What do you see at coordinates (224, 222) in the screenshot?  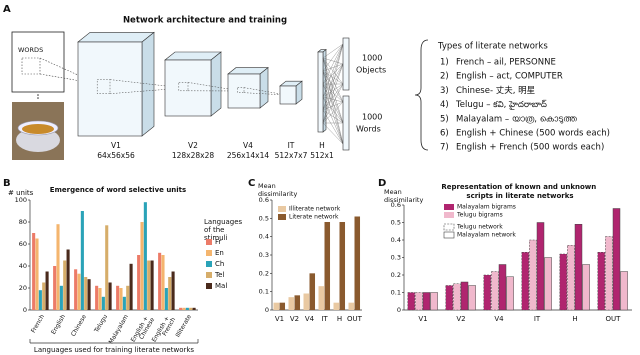 I see `text-line: Languages` at bounding box center [224, 222].